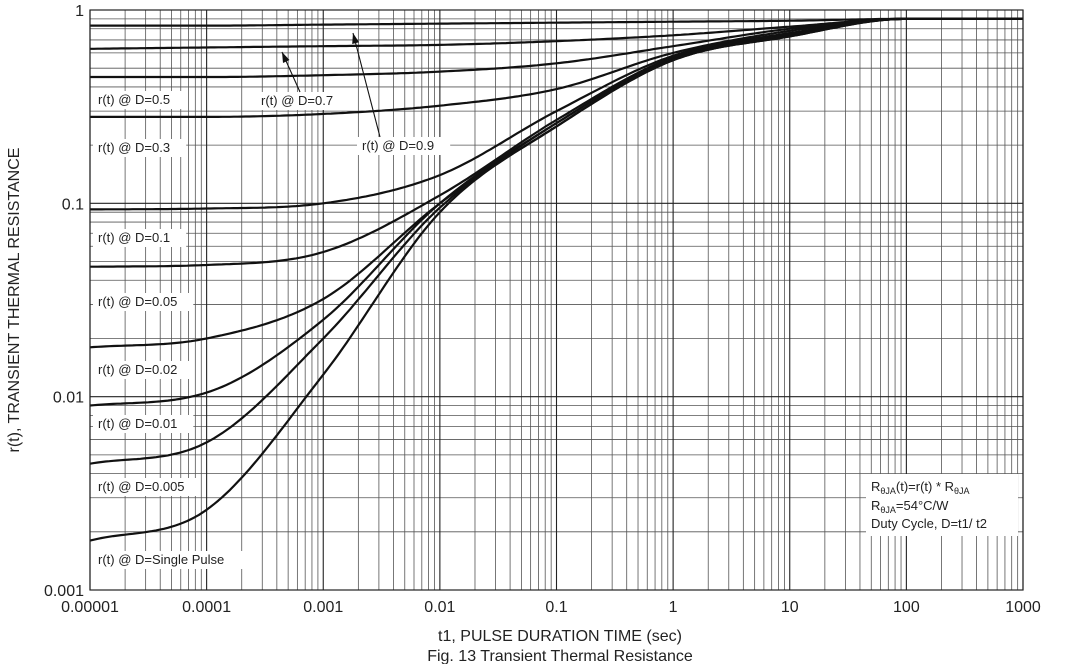  Describe the element at coordinates (64, 301) in the screenshot. I see `y-tick-labels: 0.001 0.01 0.1 1` at that location.